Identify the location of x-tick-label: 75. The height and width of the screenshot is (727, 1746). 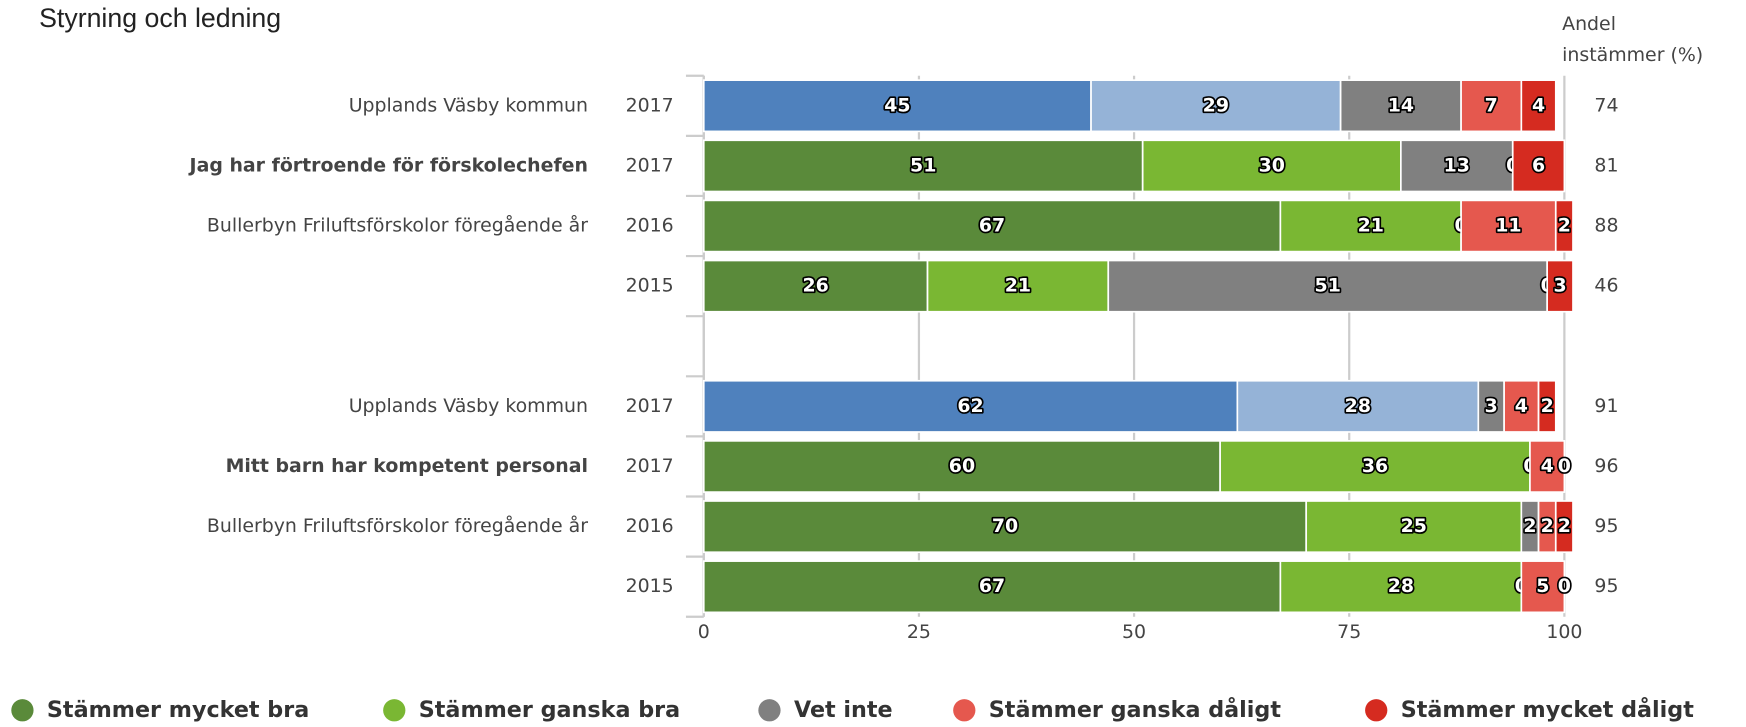
(1349, 632).